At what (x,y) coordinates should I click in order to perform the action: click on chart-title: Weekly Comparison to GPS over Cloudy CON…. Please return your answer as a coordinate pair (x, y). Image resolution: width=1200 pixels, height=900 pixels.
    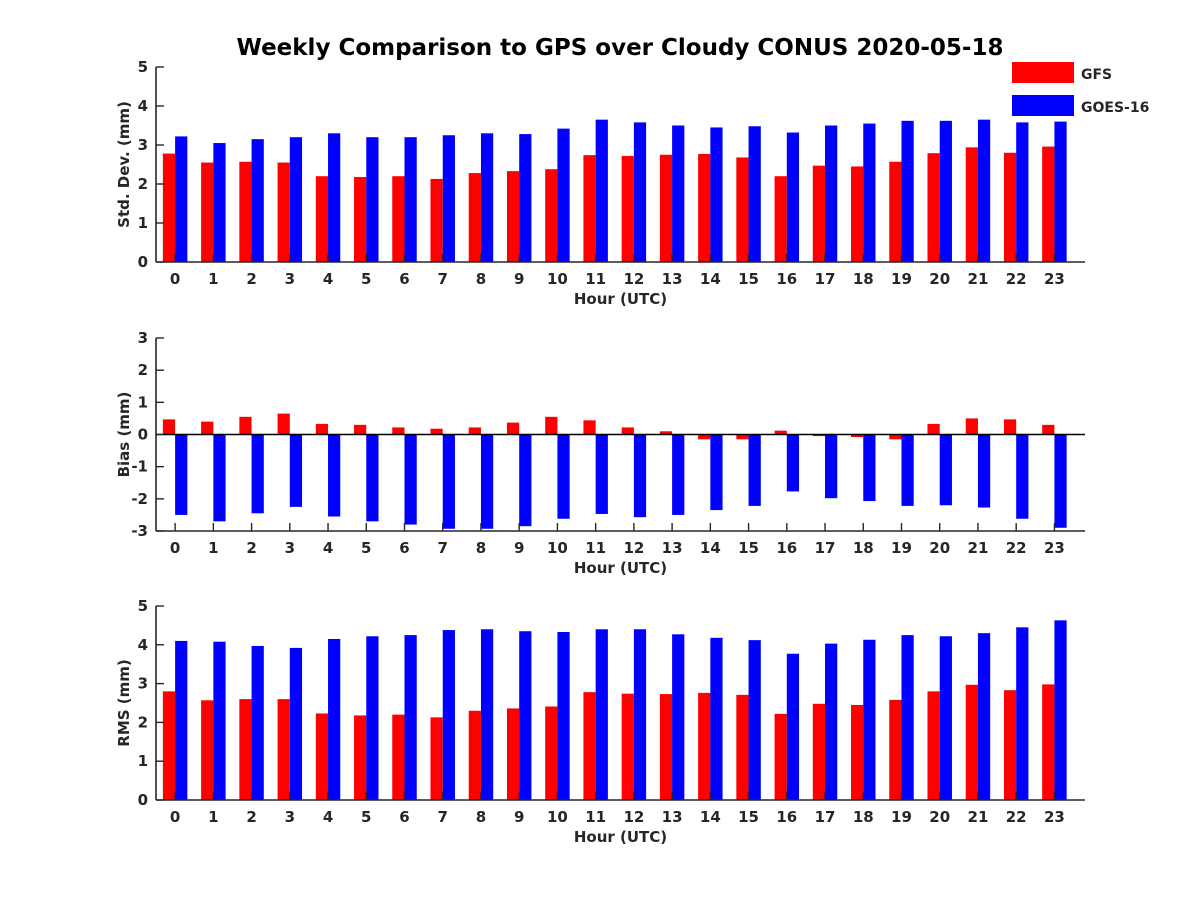
    Looking at the image, I should click on (620, 48).